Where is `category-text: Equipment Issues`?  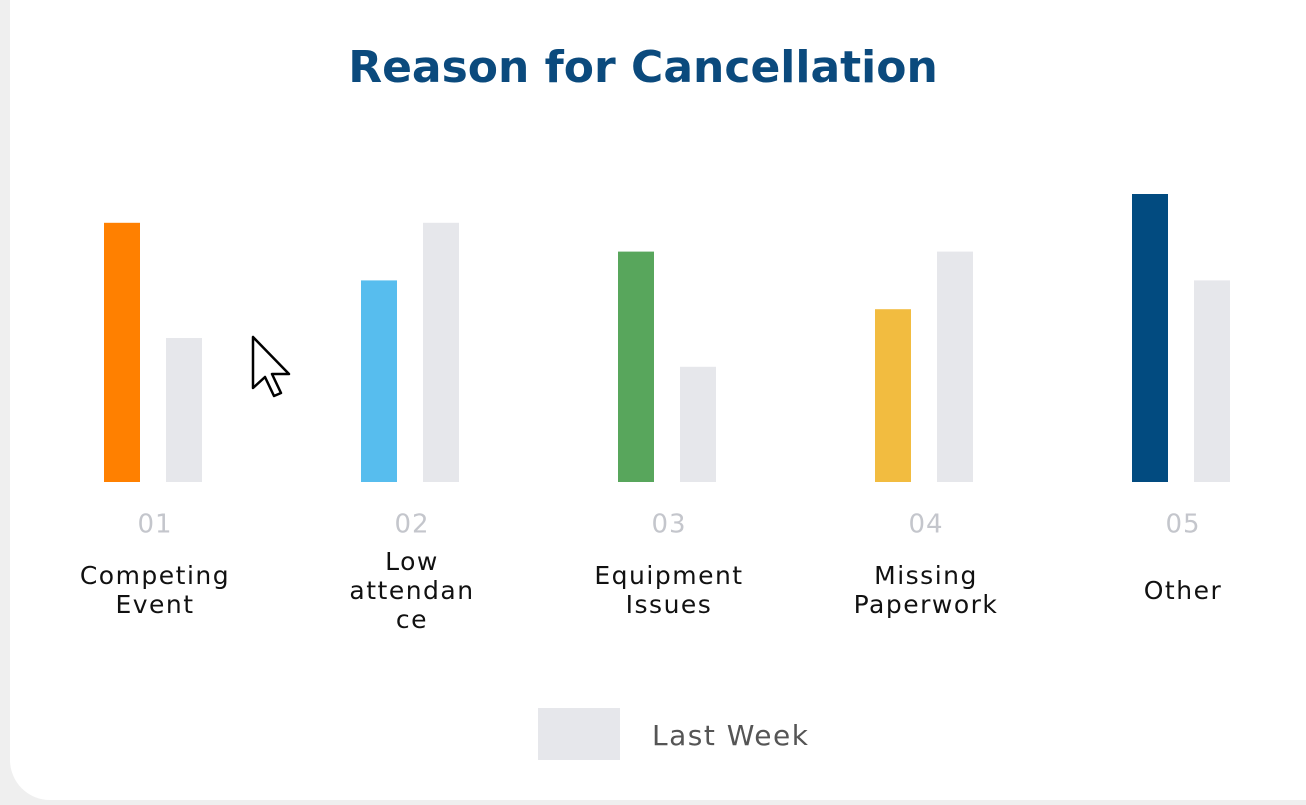
category-text: Equipment Issues is located at coordinates (669, 590).